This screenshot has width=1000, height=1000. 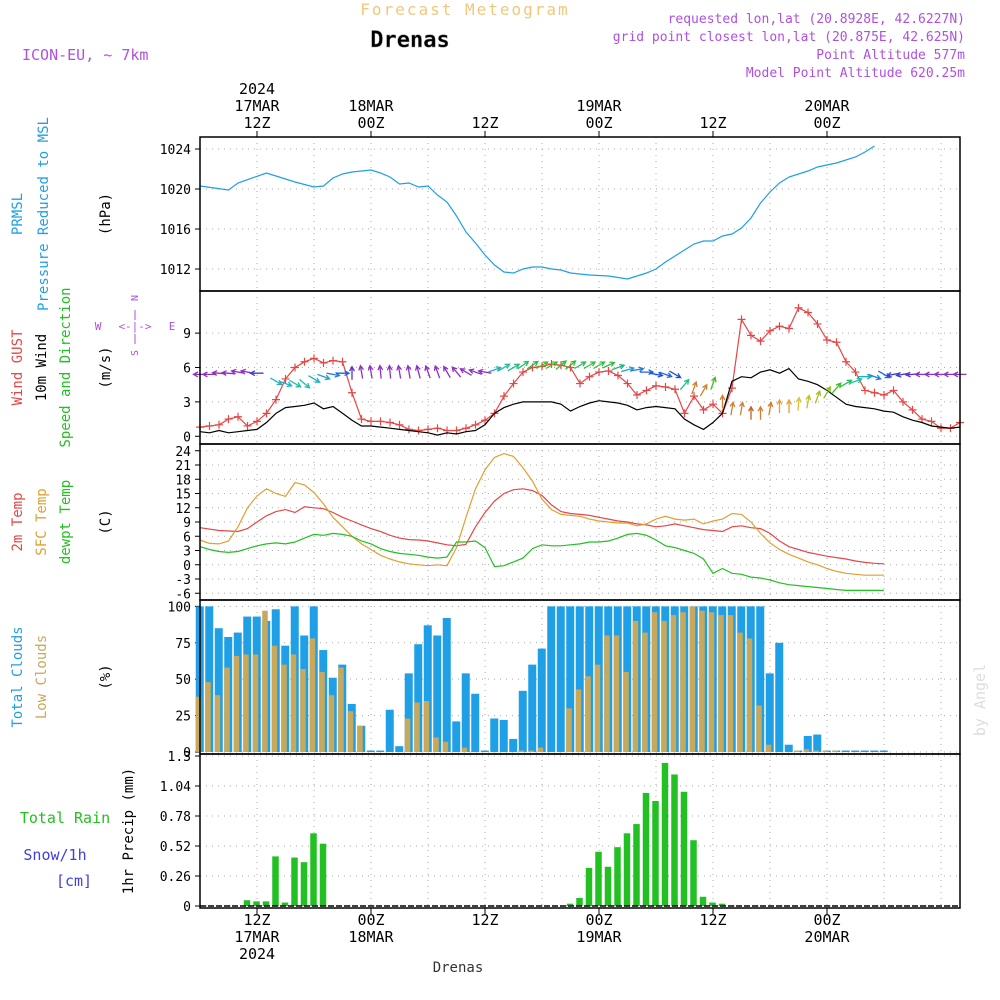 I want to click on top-time-label: 12Z, so click(x=712, y=123).